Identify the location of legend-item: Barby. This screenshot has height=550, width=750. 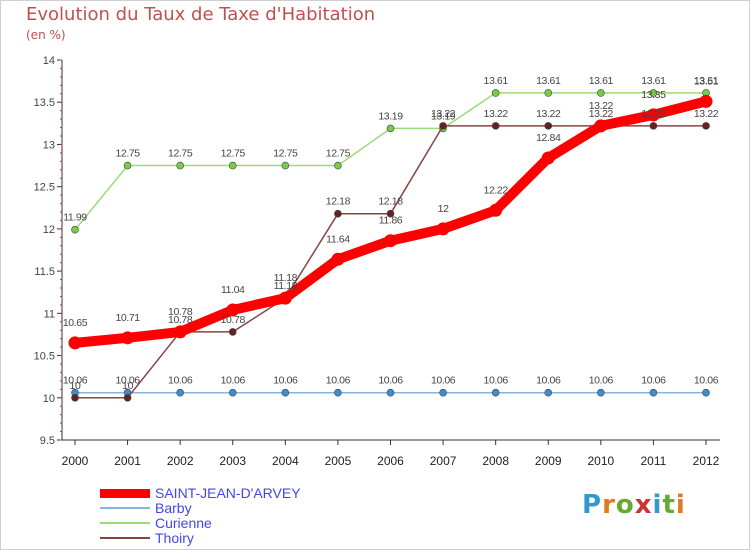
(146, 508).